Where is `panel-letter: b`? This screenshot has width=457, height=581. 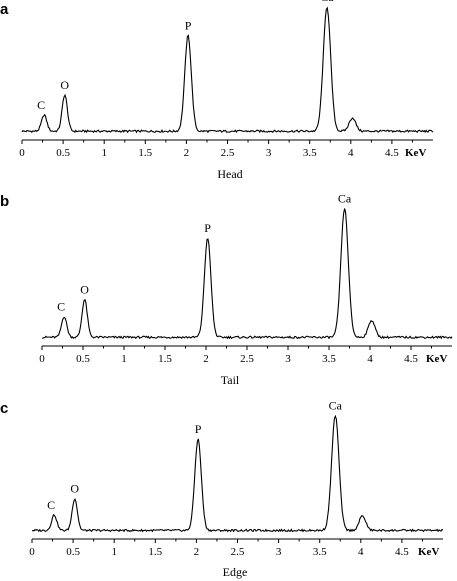
panel-letter: b is located at coordinates (4, 201).